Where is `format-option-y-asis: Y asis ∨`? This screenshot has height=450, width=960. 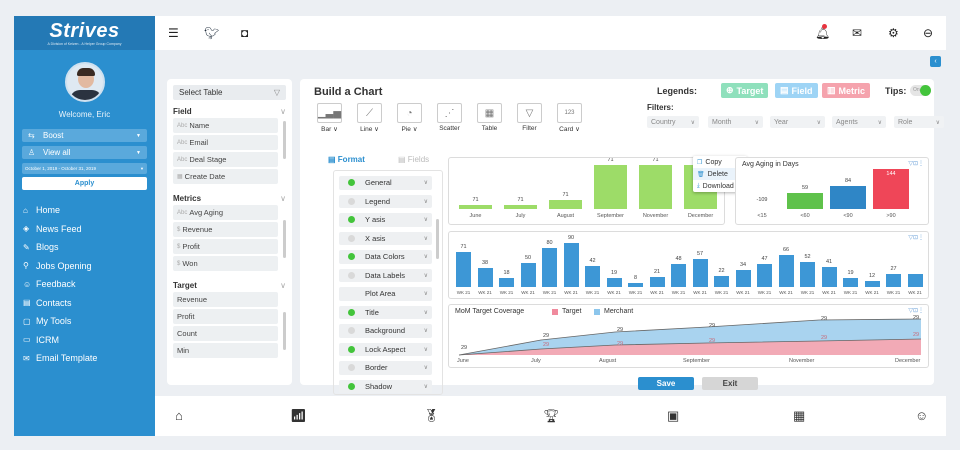
format-option-y-asis: Y asis ∨ is located at coordinates (385, 220).